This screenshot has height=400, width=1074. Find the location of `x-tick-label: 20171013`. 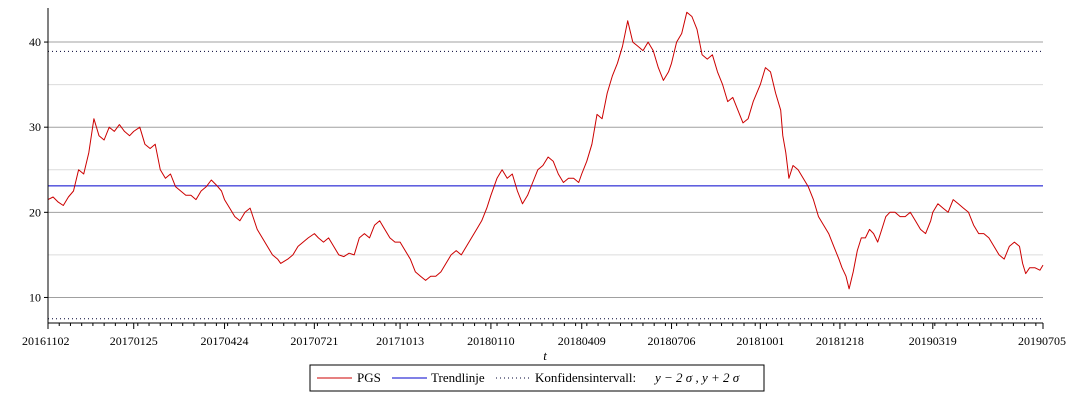

x-tick-label: 20171013 is located at coordinates (400, 341).